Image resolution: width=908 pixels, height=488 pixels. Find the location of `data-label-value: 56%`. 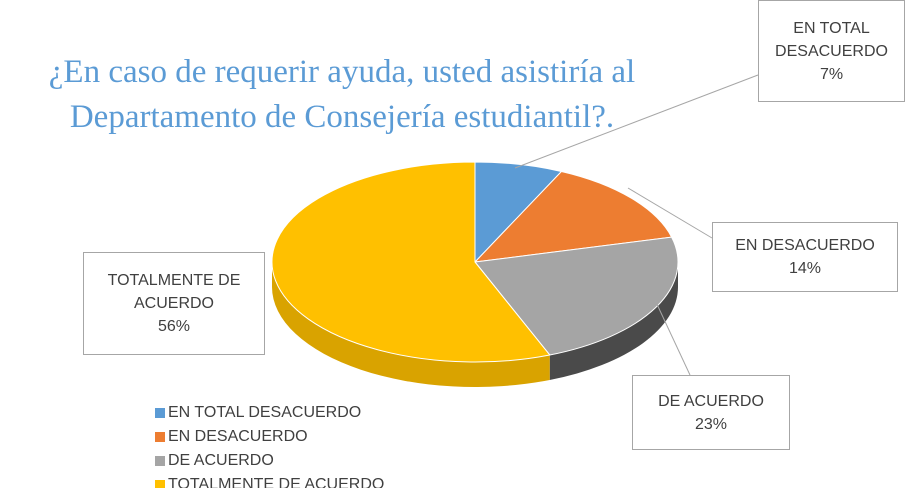

data-label-value: 56% is located at coordinates (174, 326).